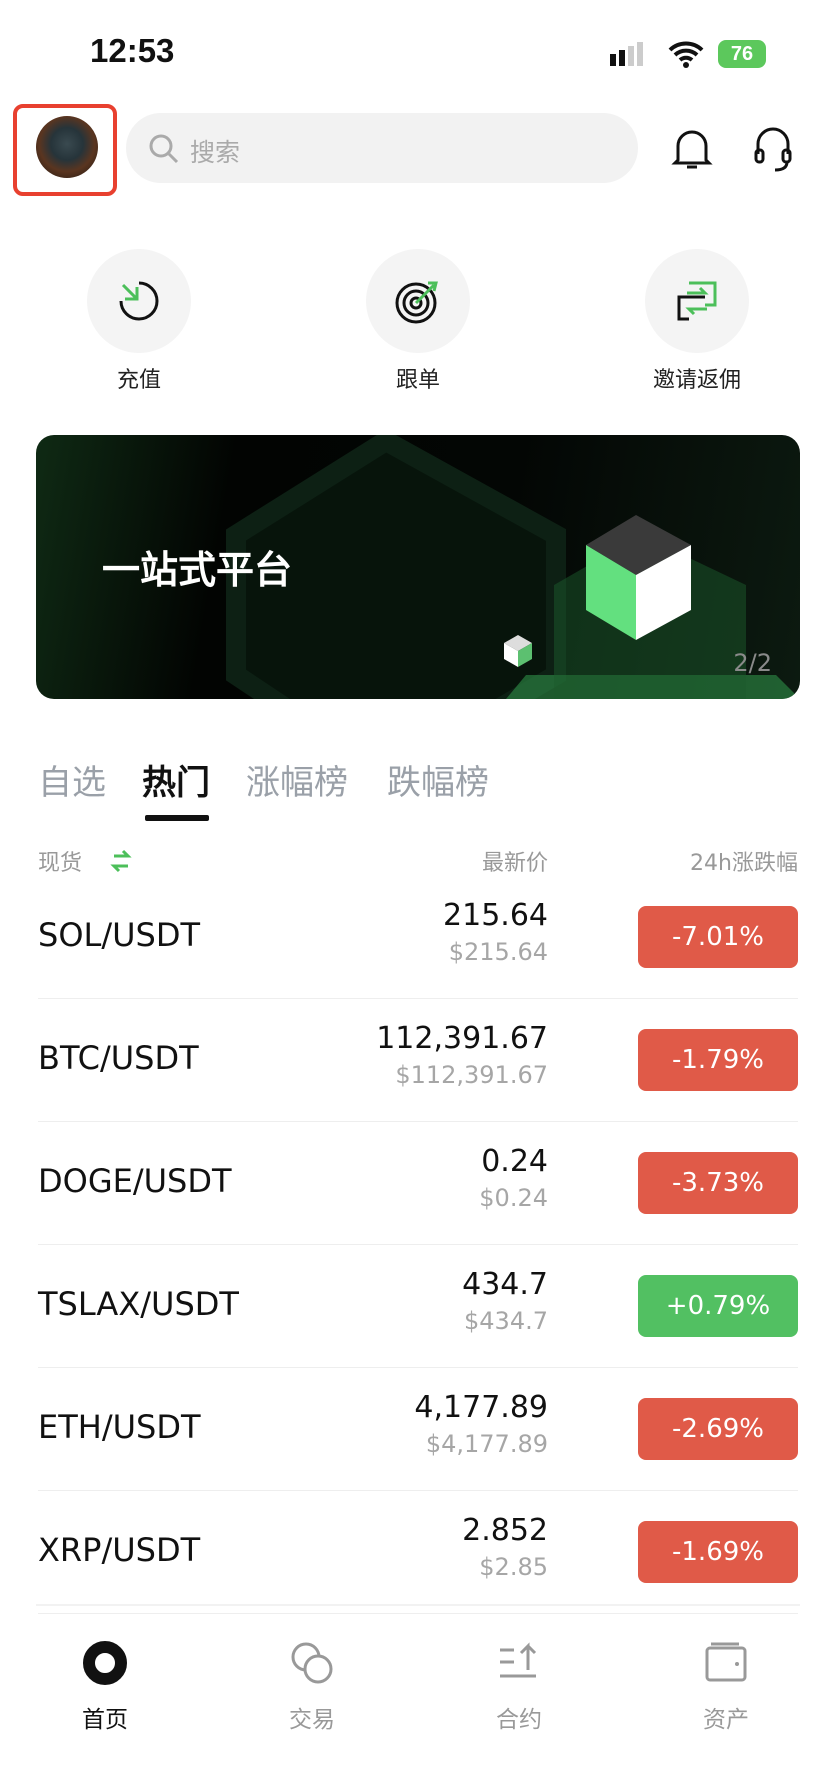 Image resolution: width=828 pixels, height=1792 pixels. Describe the element at coordinates (514, 1161) in the screenshot. I see `last-price: 0.24` at that location.